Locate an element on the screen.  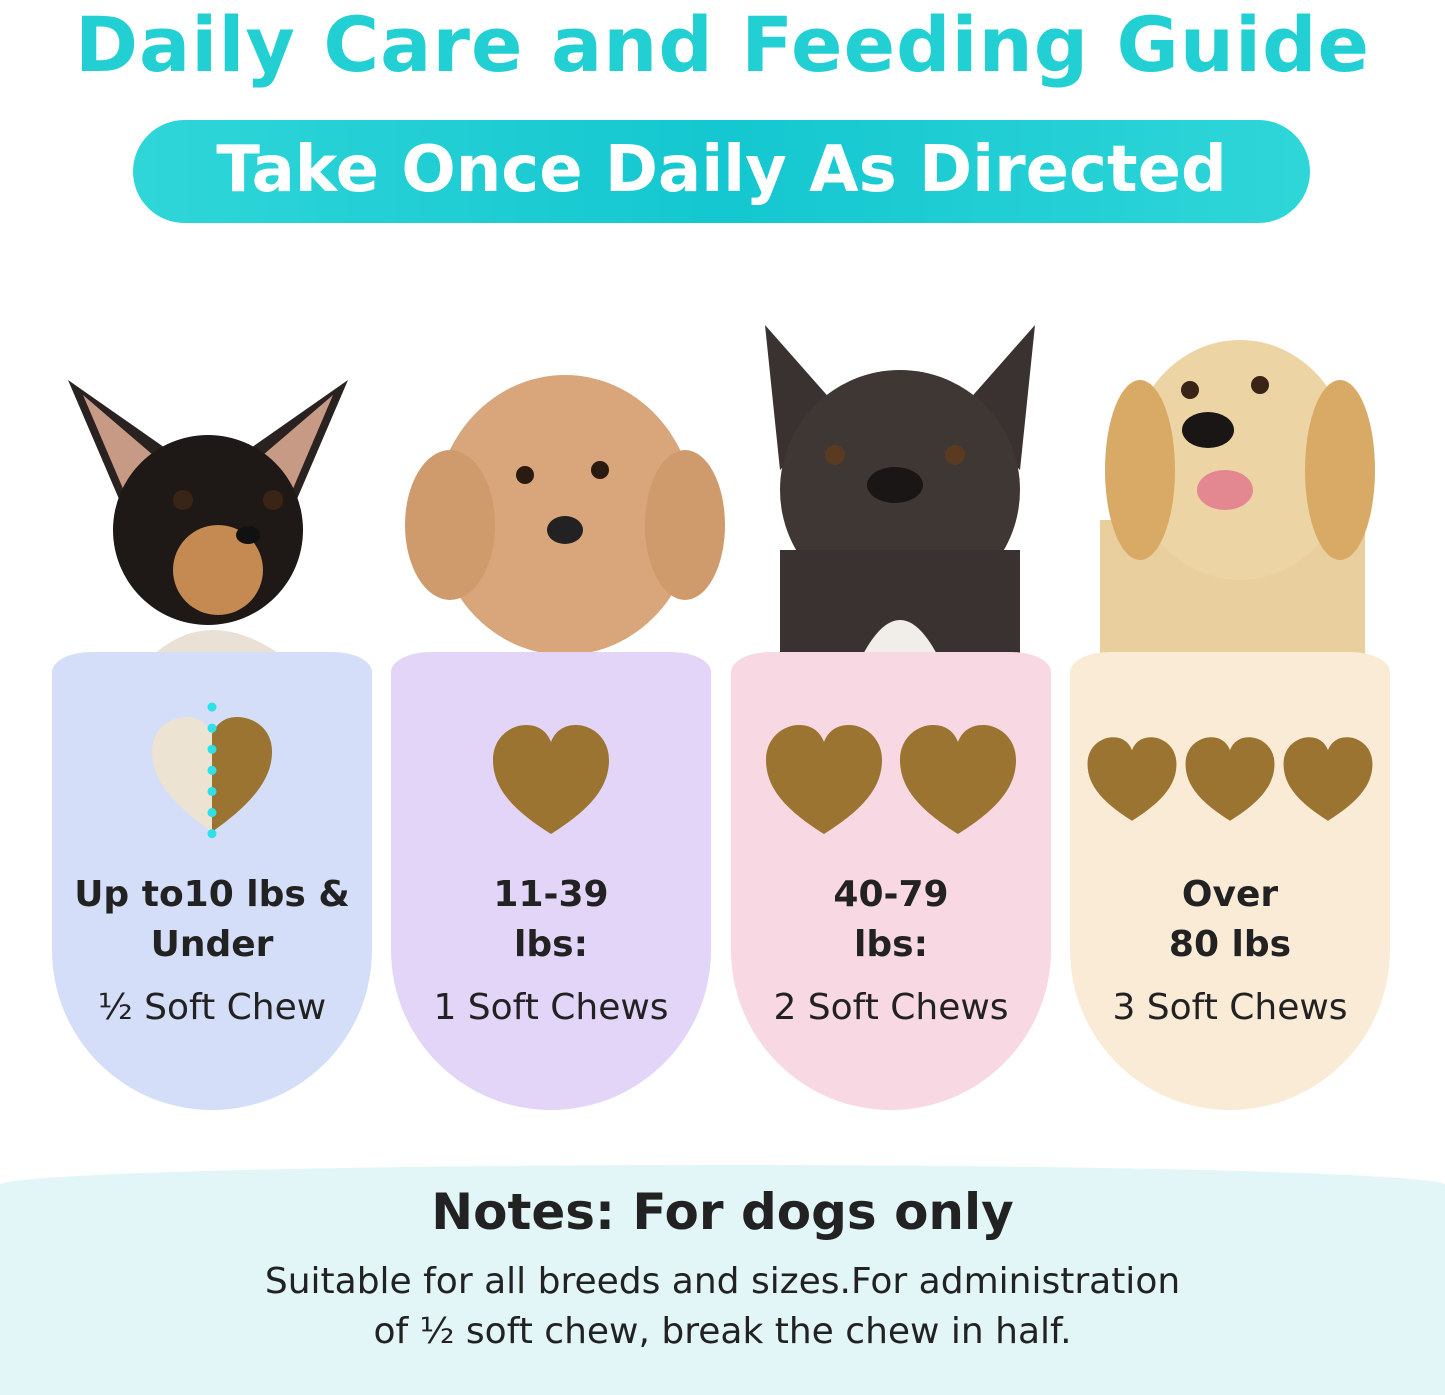
weight-range: Up to10 lbs & Under is located at coordinates (212, 919).